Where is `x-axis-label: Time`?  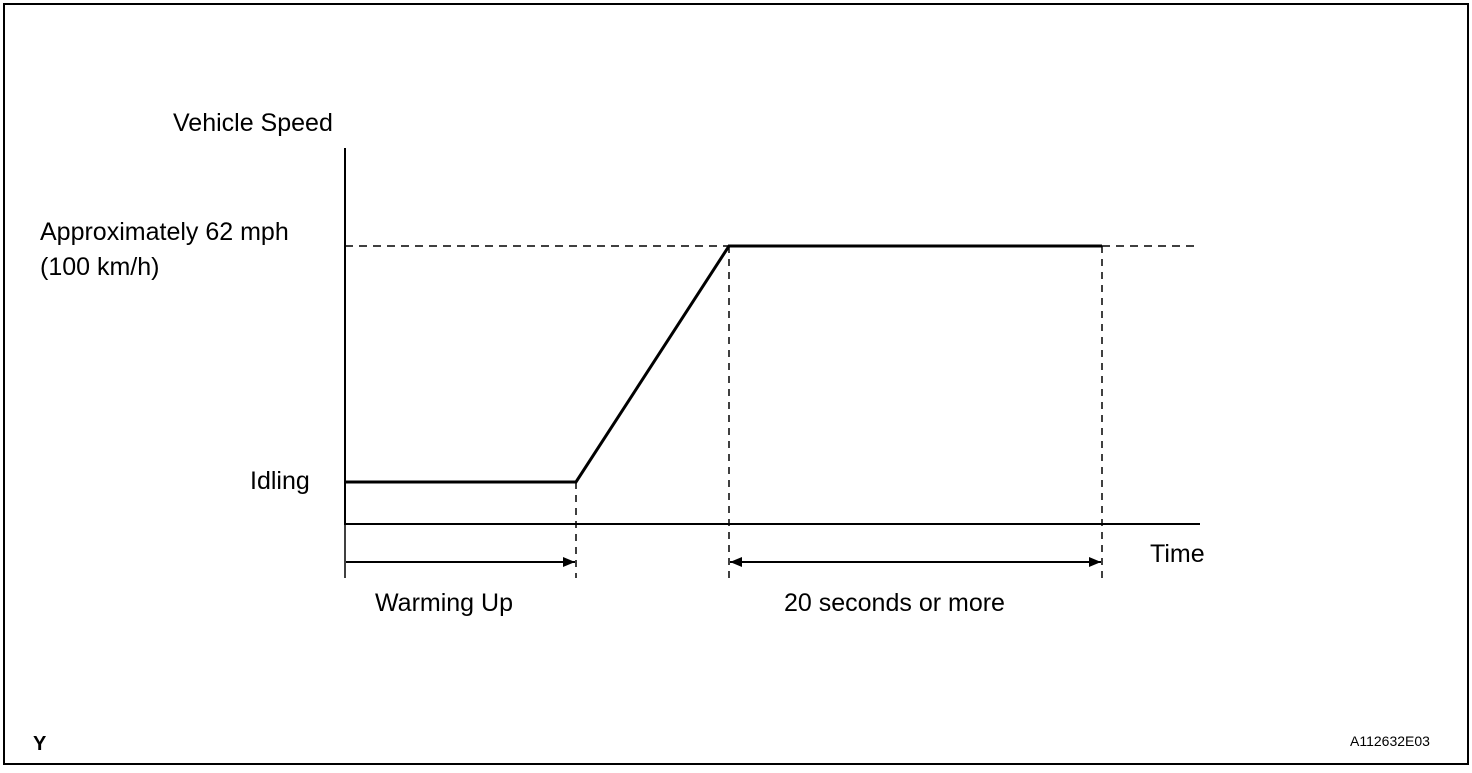
x-axis-label: Time is located at coordinates (1177, 554).